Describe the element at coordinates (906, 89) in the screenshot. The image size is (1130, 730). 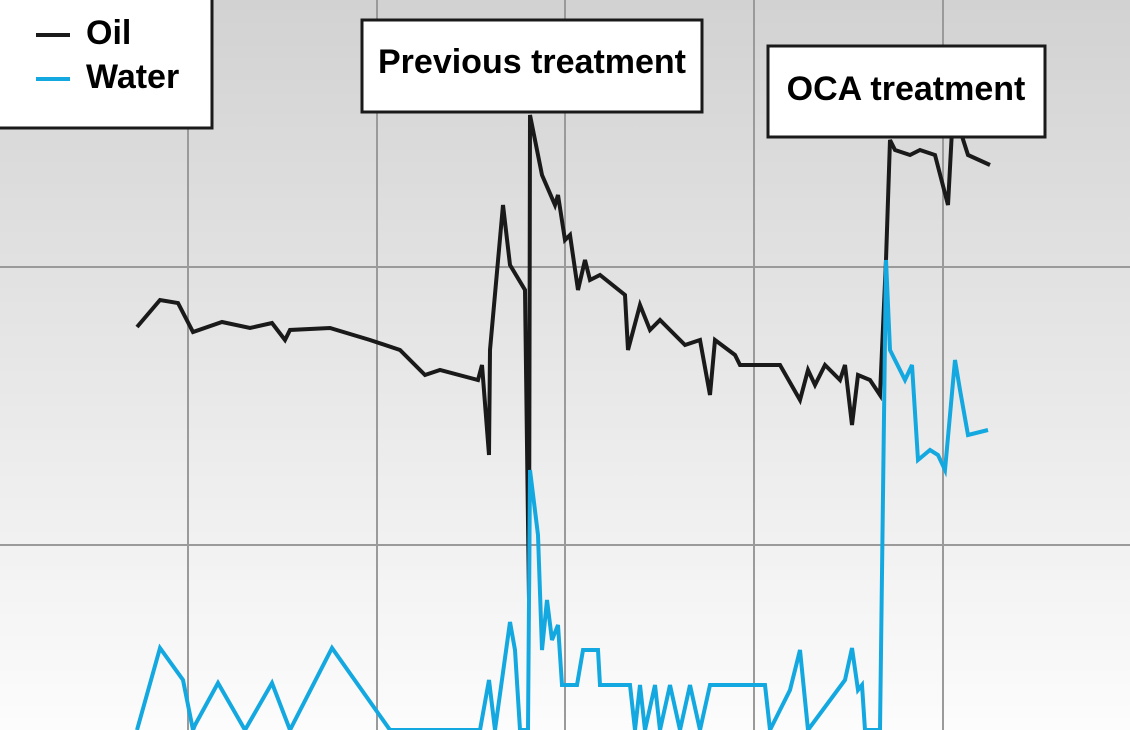
I see `annotation-text: OCA treatment` at that location.